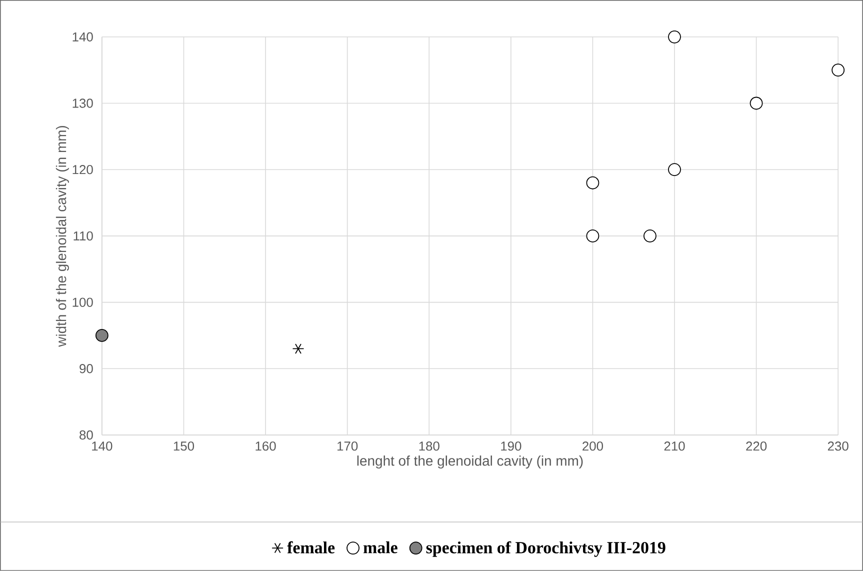 The width and height of the screenshot is (863, 571). I want to click on x-tick-label: 210, so click(674, 446).